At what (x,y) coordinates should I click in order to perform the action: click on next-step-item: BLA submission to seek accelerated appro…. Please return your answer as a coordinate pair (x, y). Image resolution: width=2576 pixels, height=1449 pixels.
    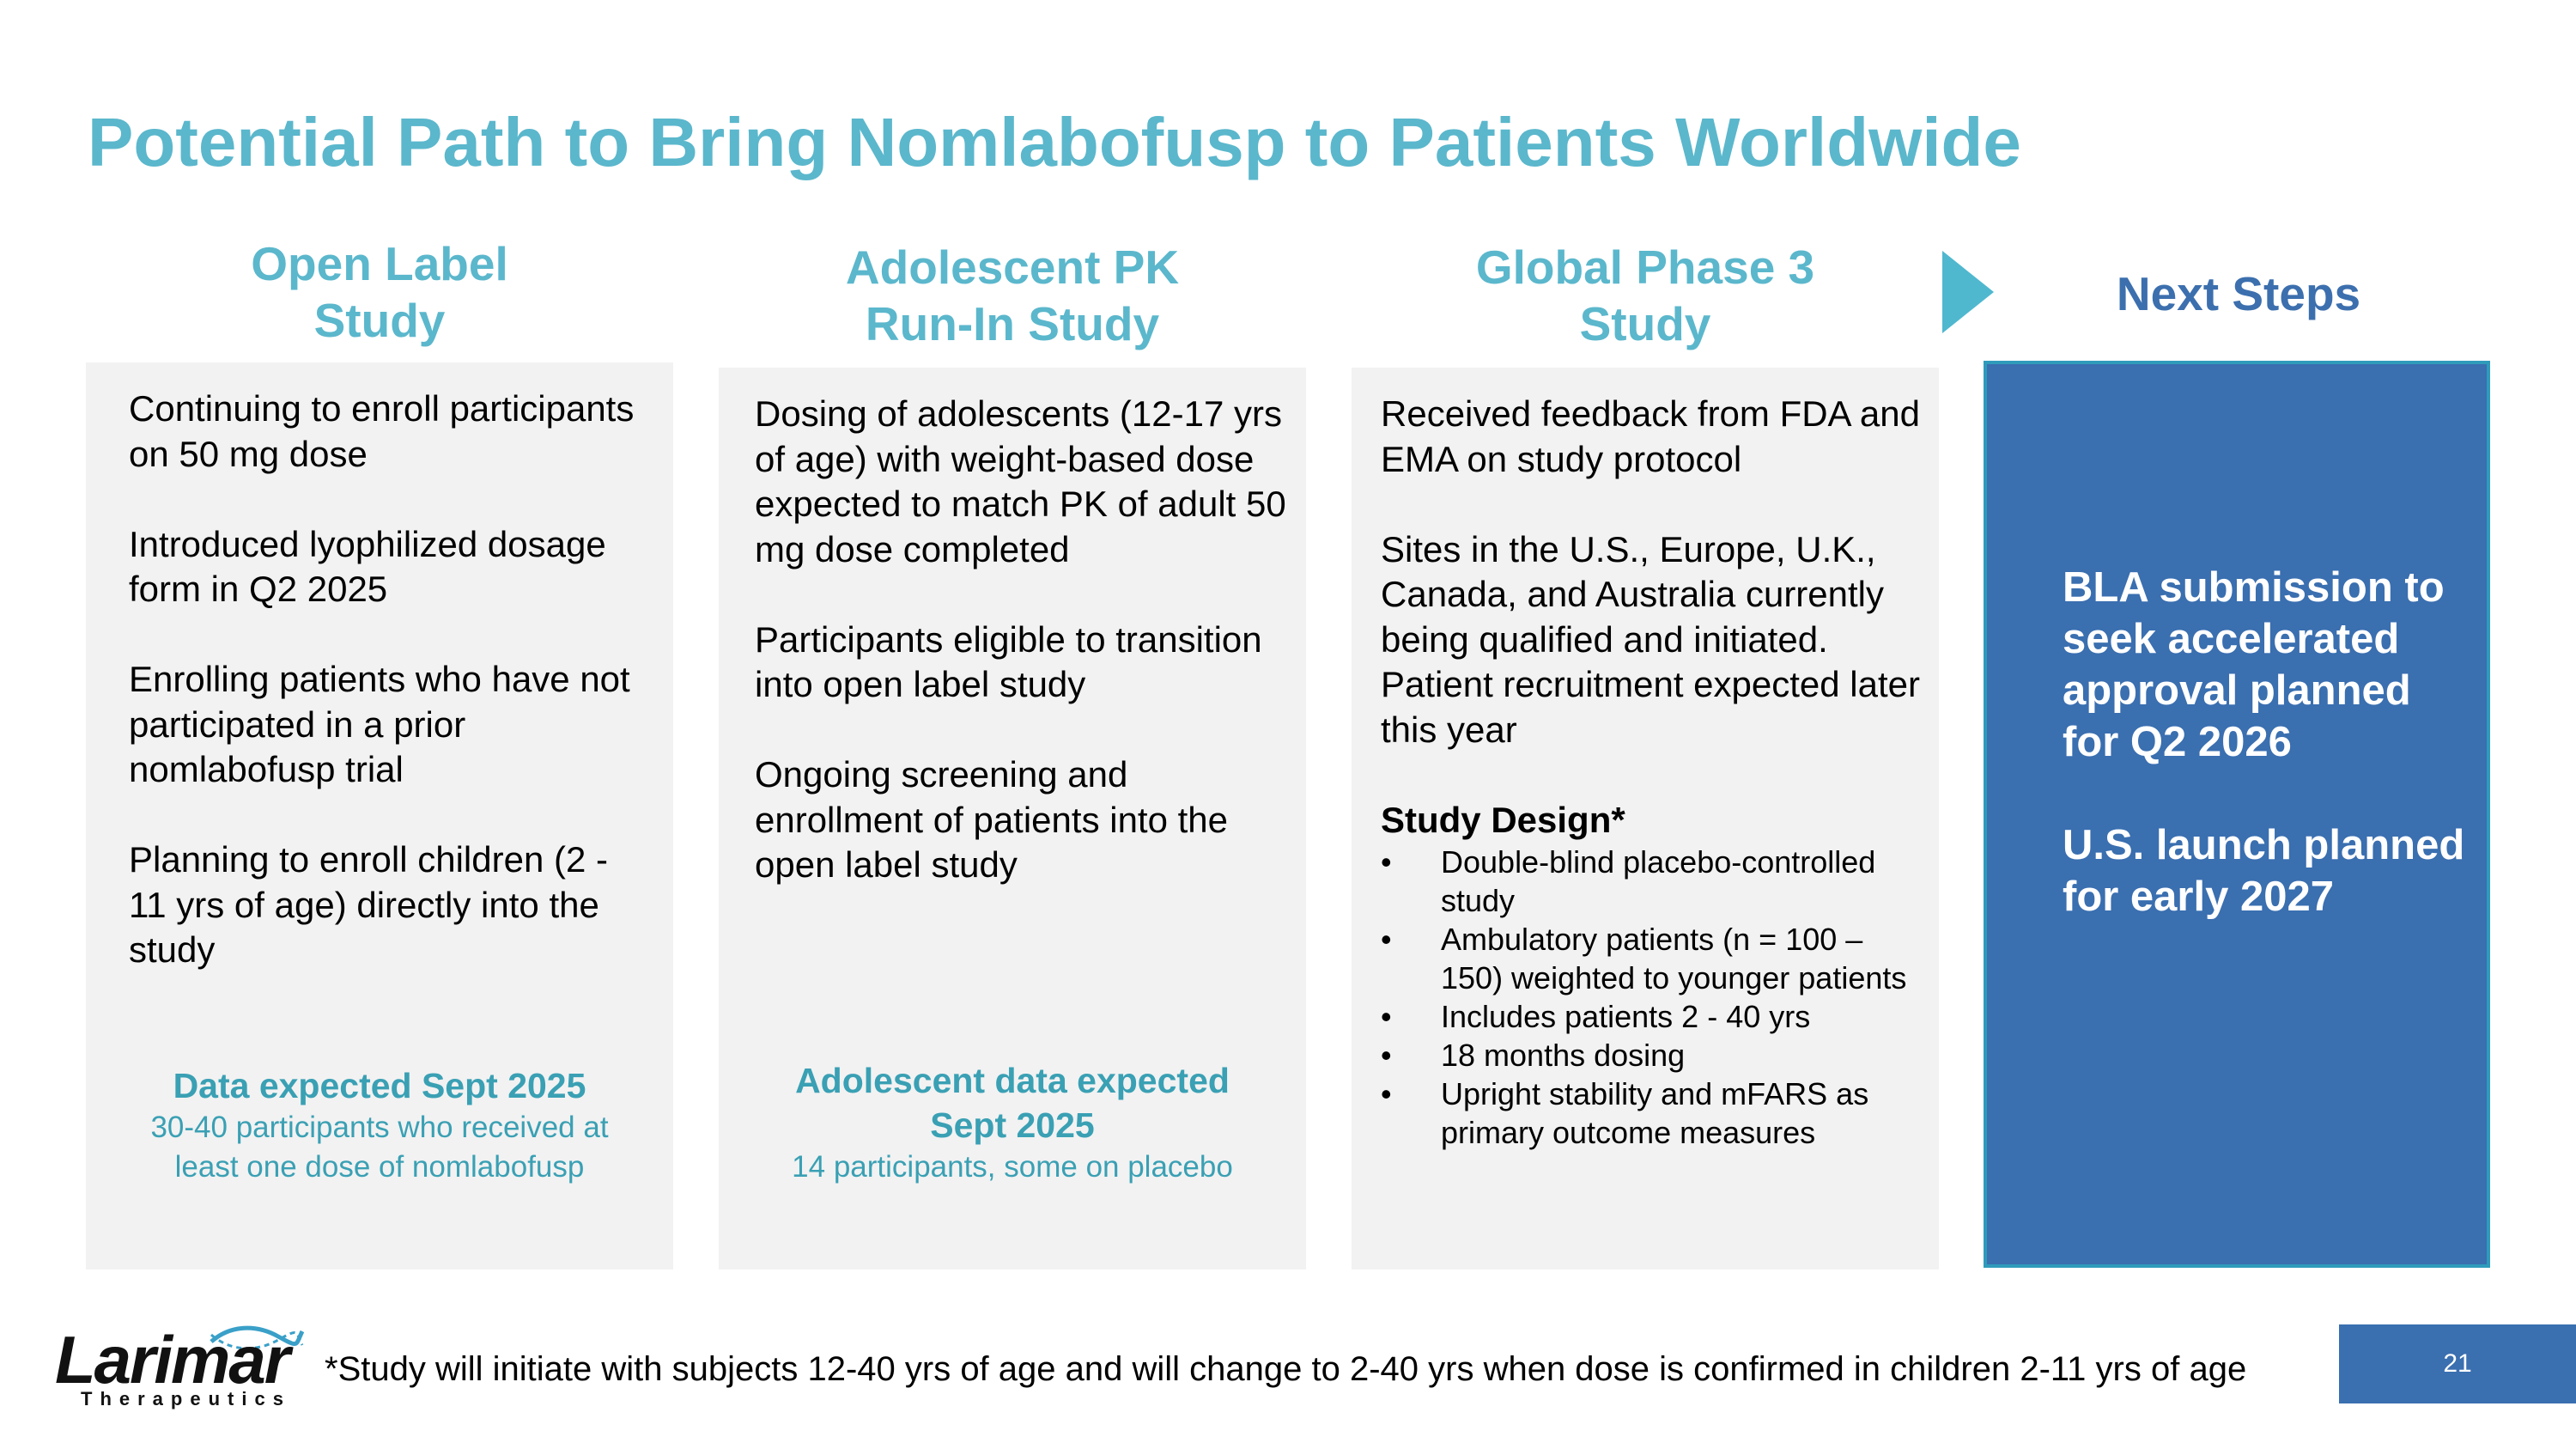
    Looking at the image, I should click on (2254, 664).